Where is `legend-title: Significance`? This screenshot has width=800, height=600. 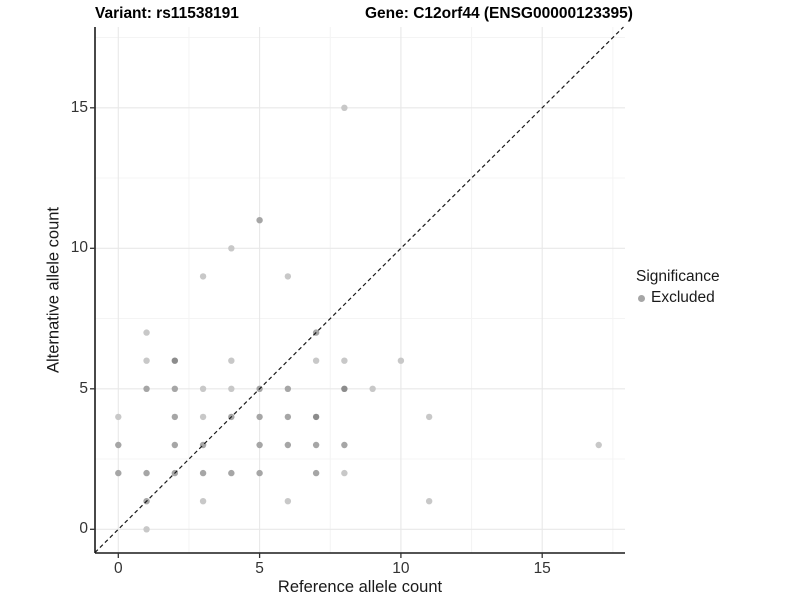
legend-title: Significance is located at coordinates (678, 276).